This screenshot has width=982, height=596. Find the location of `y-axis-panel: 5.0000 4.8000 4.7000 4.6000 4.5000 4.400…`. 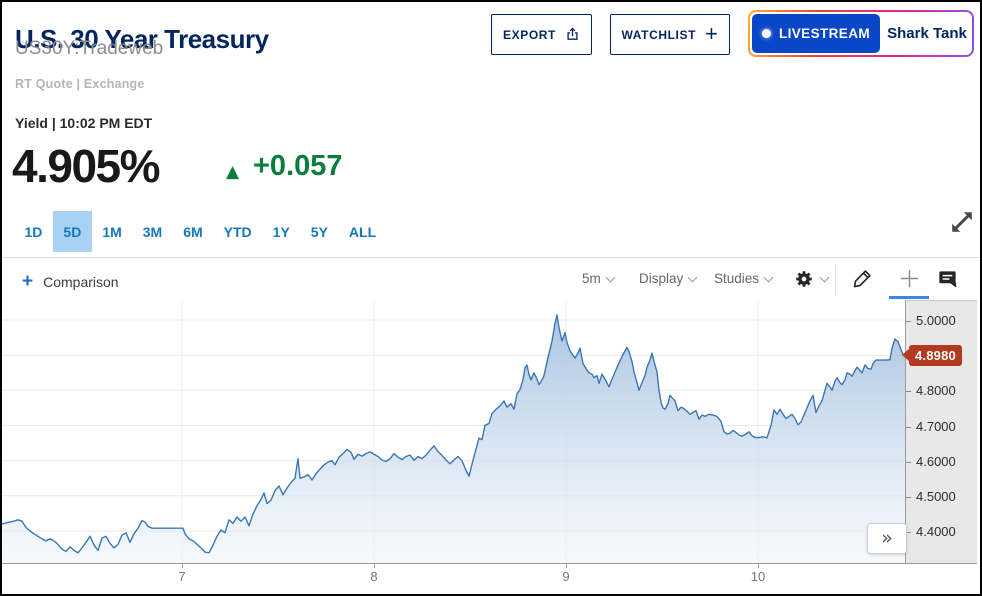

y-axis-panel: 5.0000 4.8000 4.7000 4.6000 4.5000 4.400… is located at coordinates (941, 431).